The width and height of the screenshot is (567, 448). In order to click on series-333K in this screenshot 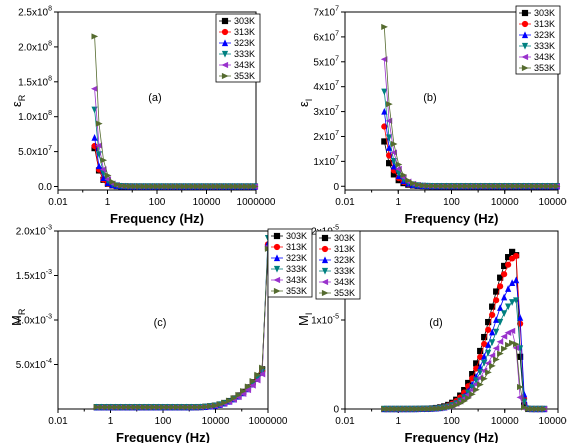, I will do `click(175, 148)`.